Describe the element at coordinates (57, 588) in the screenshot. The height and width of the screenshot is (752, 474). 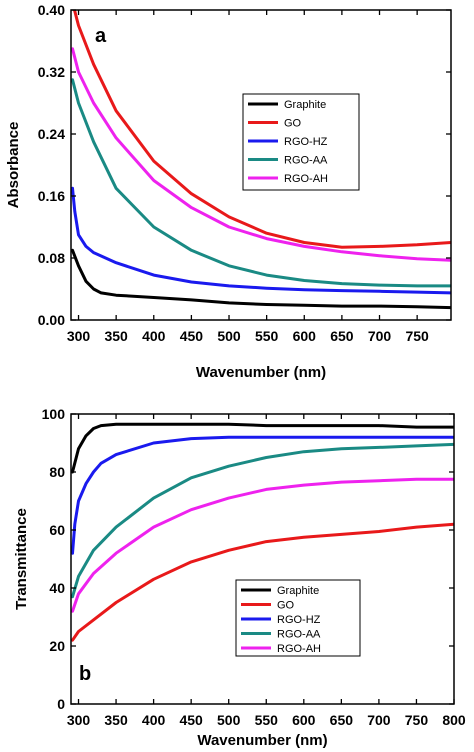
I see `y-tick-label: 40` at that location.